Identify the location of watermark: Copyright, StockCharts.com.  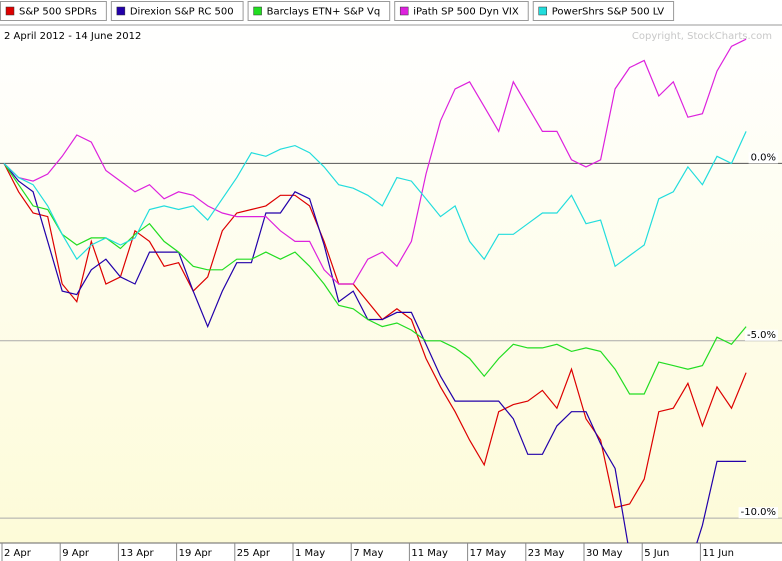
(702, 36).